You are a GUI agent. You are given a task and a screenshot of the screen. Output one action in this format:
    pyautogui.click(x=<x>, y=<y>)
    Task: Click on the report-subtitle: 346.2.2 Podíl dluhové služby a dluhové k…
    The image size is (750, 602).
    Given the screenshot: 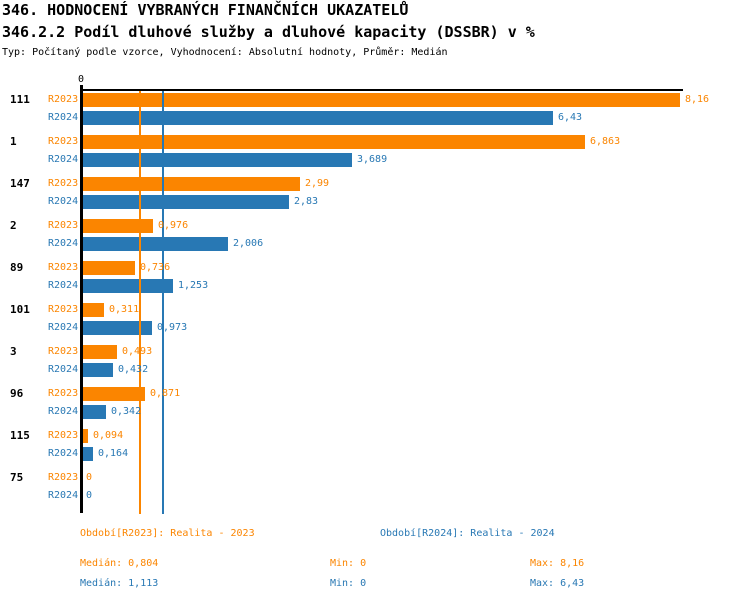 What is the action you would take?
    pyautogui.click(x=268, y=32)
    